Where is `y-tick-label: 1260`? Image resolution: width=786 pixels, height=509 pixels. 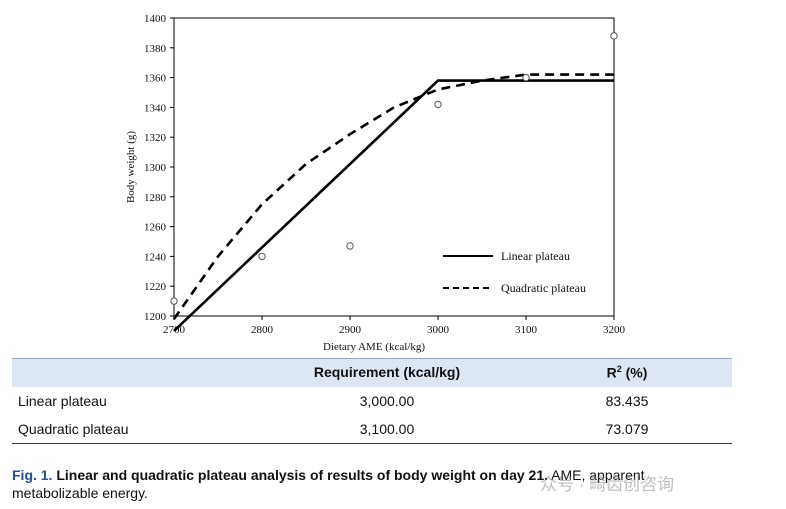 y-tick-label: 1260 is located at coordinates (155, 228).